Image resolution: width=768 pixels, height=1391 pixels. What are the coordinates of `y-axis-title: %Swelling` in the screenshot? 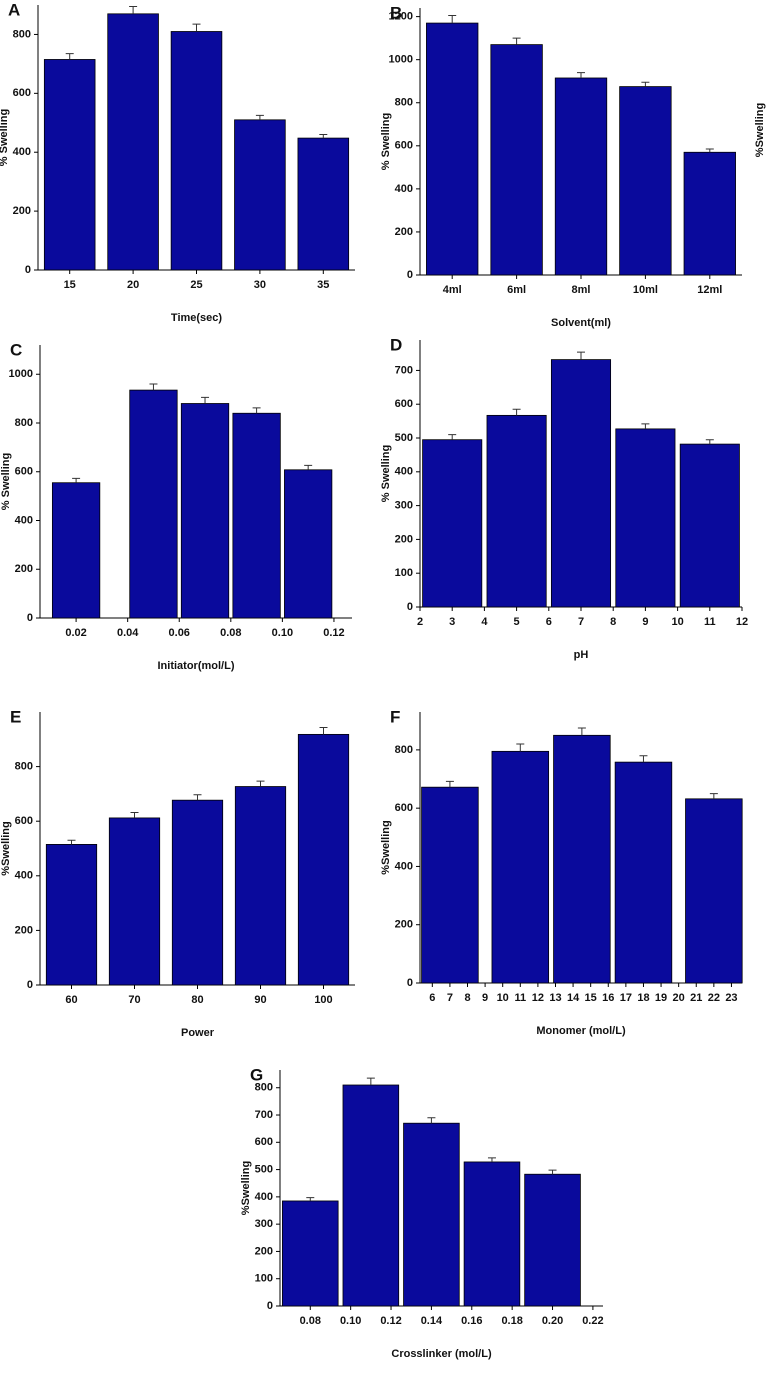 It's located at (246, 1188).